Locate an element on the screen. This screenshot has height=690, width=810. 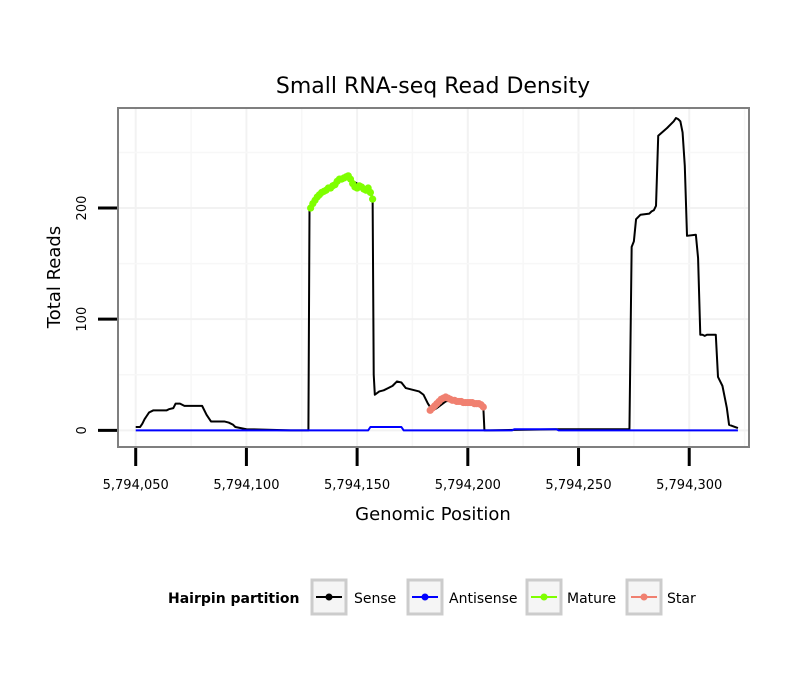
legend-swatch-point-star is located at coordinates (644, 597).